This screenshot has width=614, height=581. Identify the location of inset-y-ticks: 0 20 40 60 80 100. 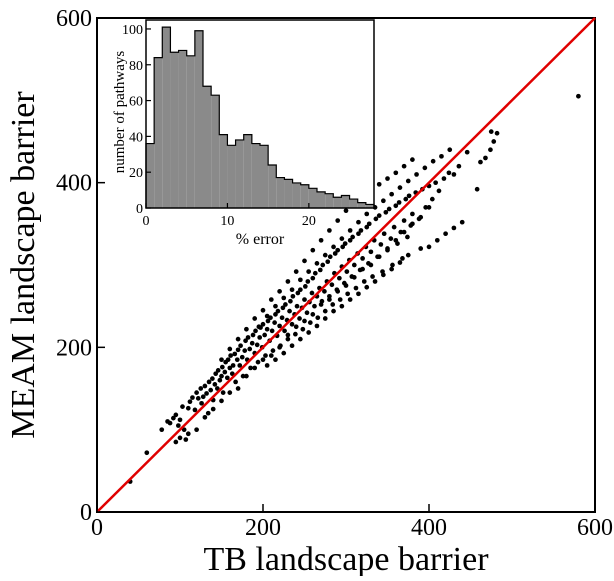
(136, 120).